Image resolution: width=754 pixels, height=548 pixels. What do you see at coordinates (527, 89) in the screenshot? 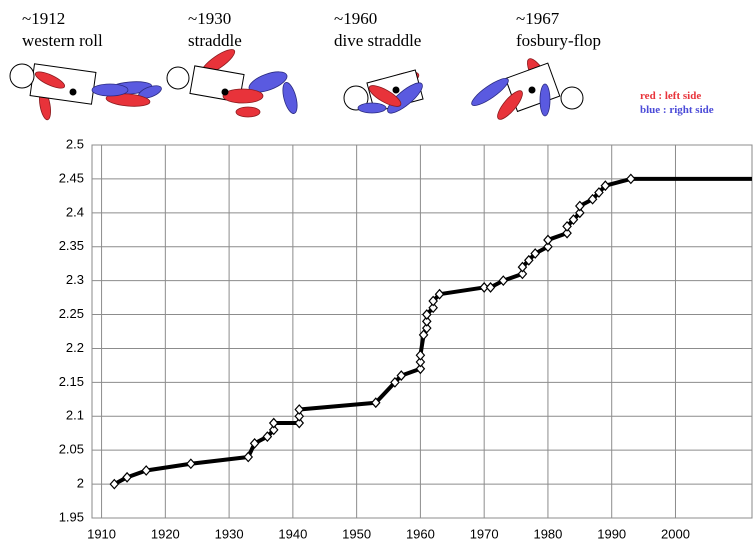
I see `figure-1967` at bounding box center [527, 89].